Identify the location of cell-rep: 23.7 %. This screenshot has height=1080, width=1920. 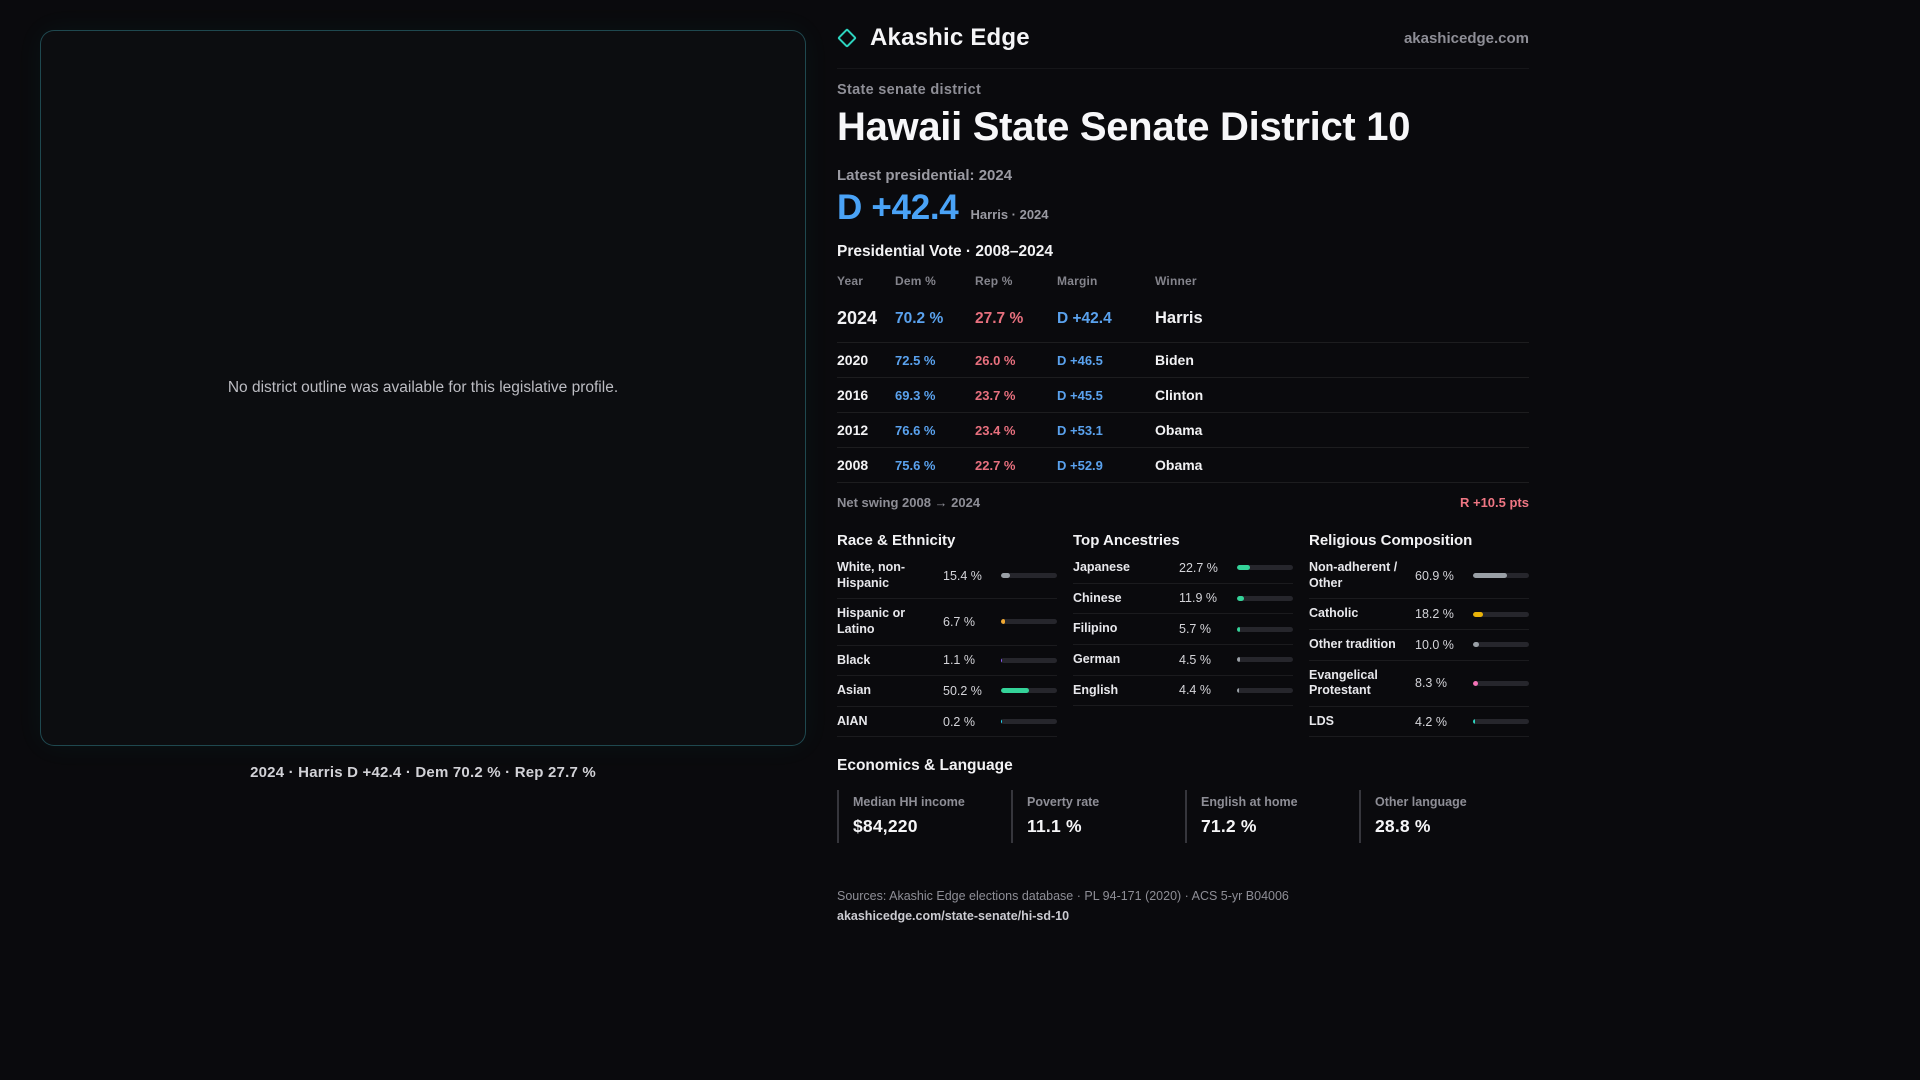
(995, 395).